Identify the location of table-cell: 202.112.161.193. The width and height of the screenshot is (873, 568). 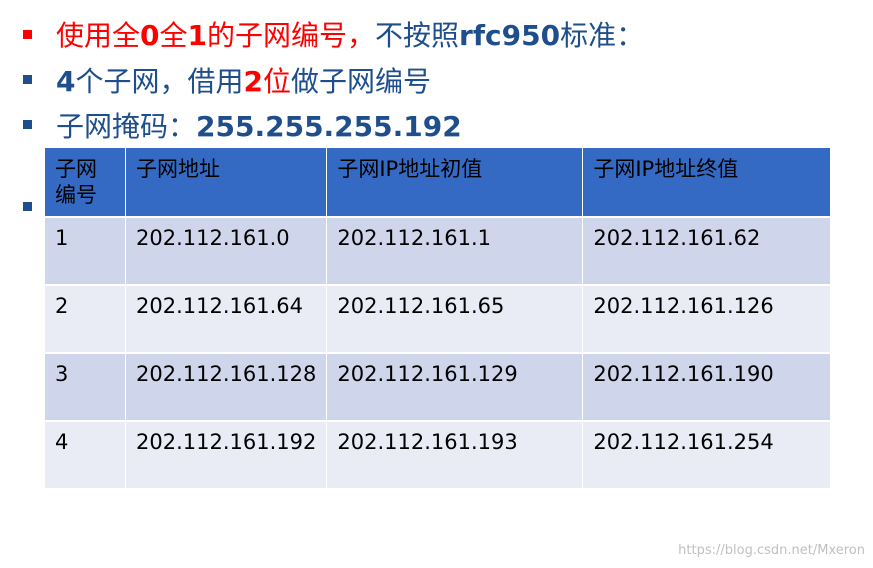
(455, 455).